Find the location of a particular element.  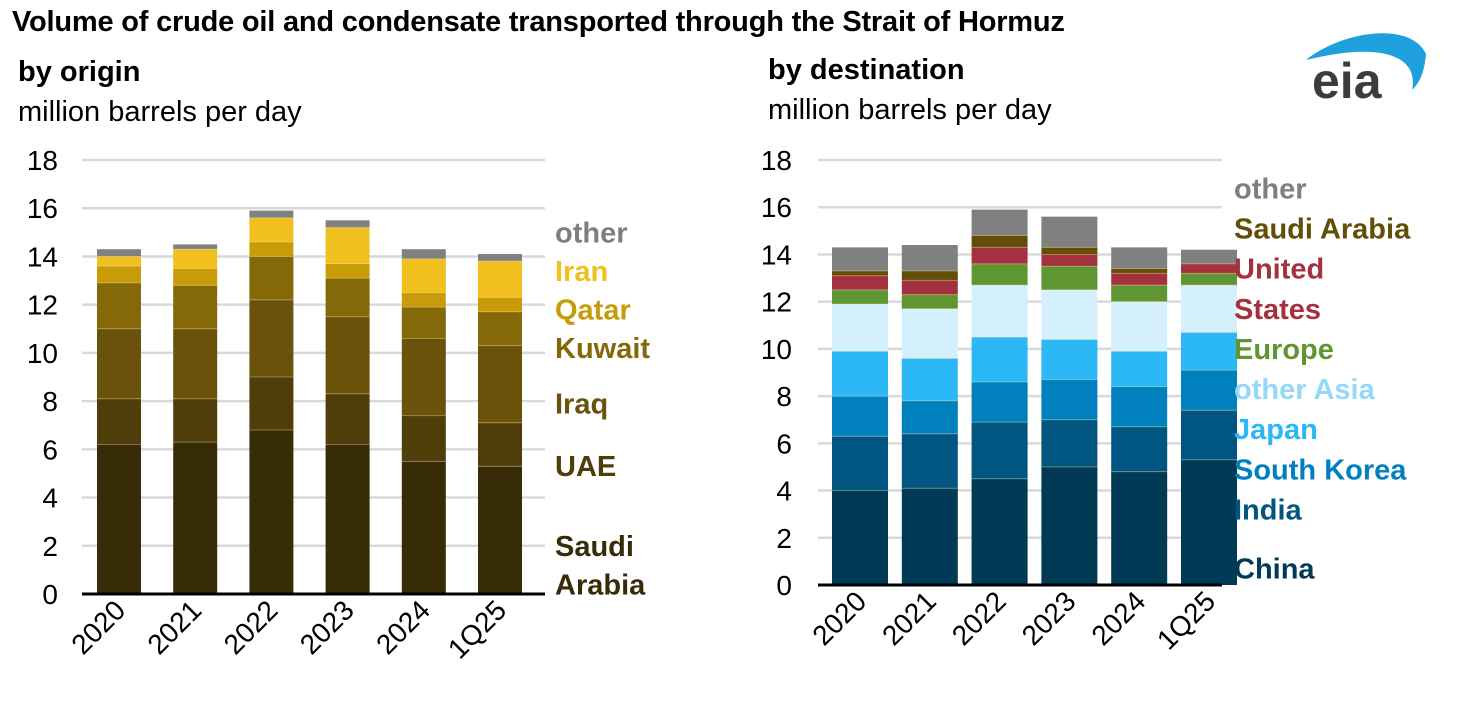

destination-x-tick-label: 2024 is located at coordinates (1118, 618).